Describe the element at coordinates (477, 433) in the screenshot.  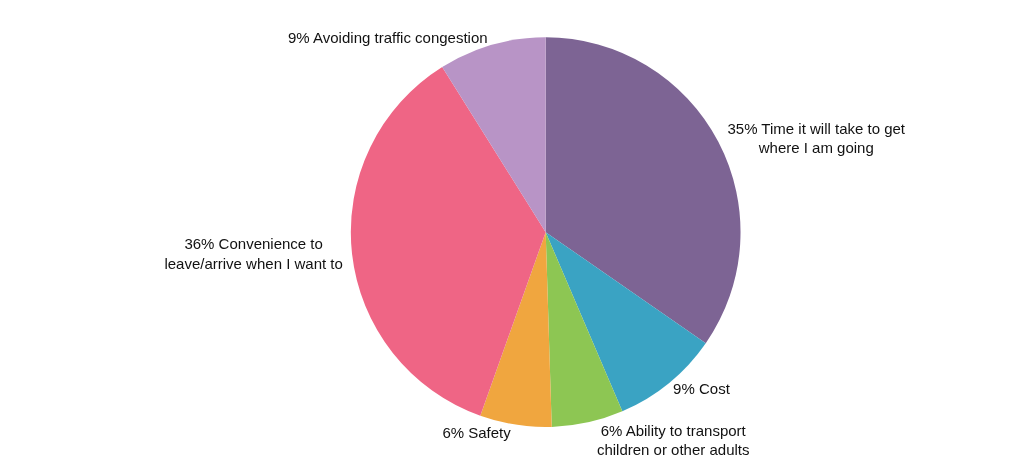
I see `slice-label: 6% Safety` at that location.